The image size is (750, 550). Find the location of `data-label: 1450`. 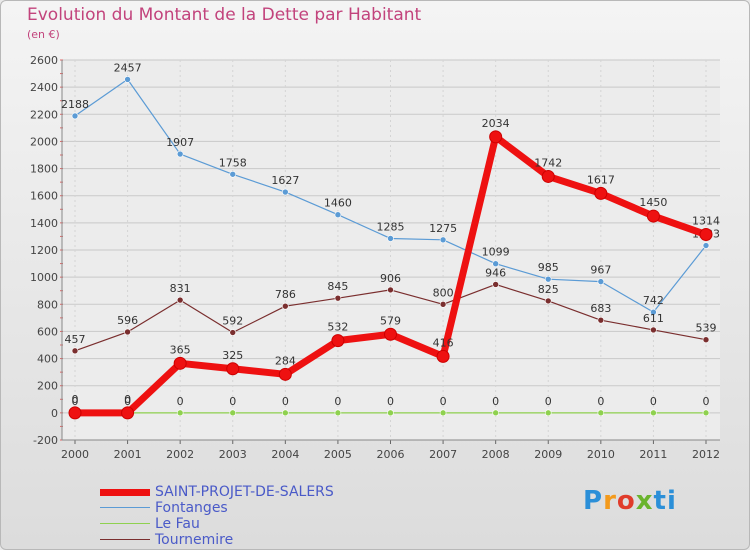

data-label: 1450 is located at coordinates (653, 202).